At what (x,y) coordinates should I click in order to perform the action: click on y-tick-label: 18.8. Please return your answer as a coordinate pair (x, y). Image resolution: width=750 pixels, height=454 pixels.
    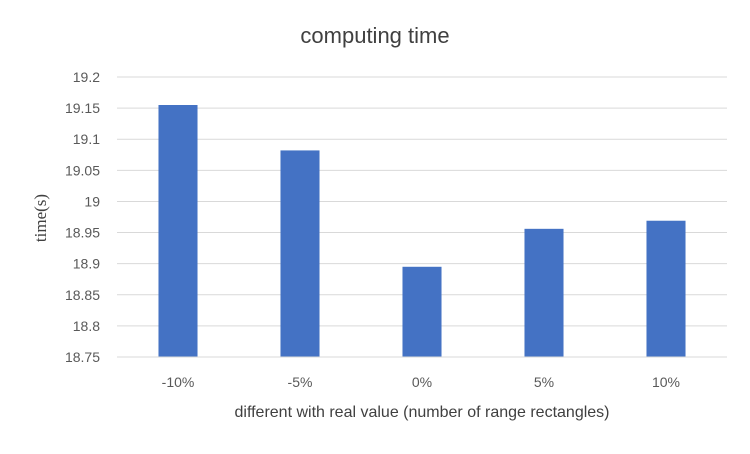
    Looking at the image, I should click on (86, 326).